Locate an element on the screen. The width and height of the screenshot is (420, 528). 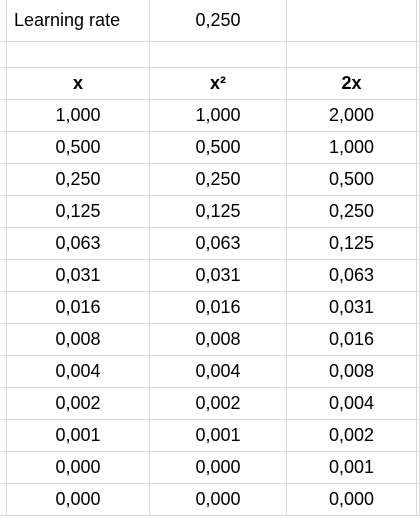
table-row: 0,016 0,016 0,031 is located at coordinates (210, 308).